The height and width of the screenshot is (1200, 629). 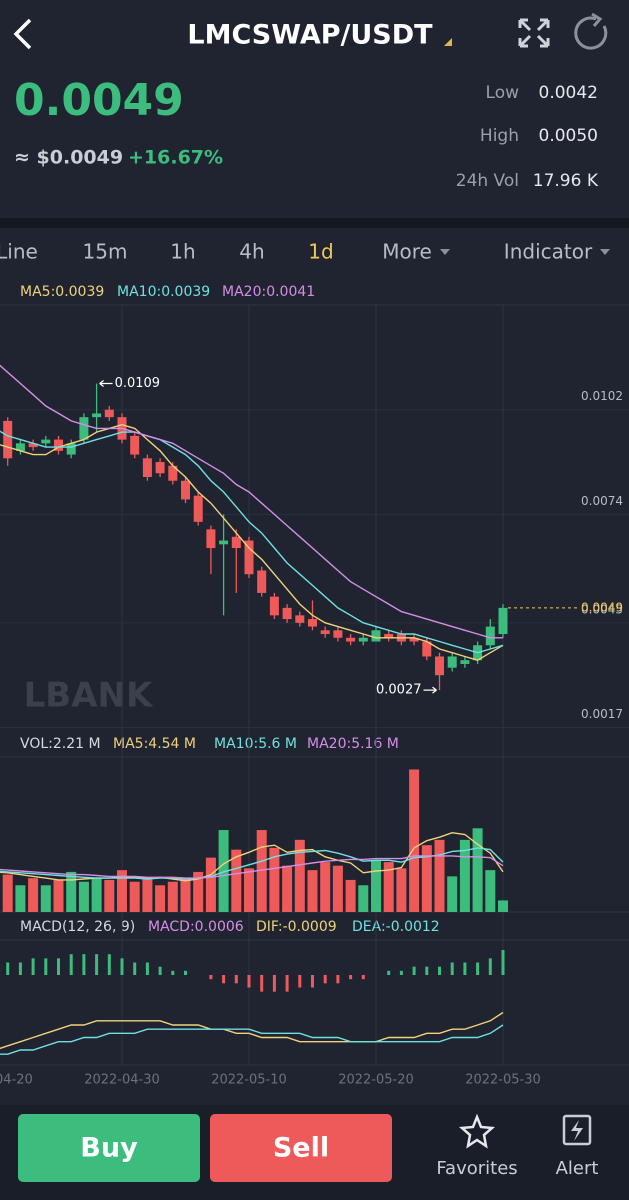 What do you see at coordinates (445, 252) in the screenshot?
I see `dropdown-mark` at bounding box center [445, 252].